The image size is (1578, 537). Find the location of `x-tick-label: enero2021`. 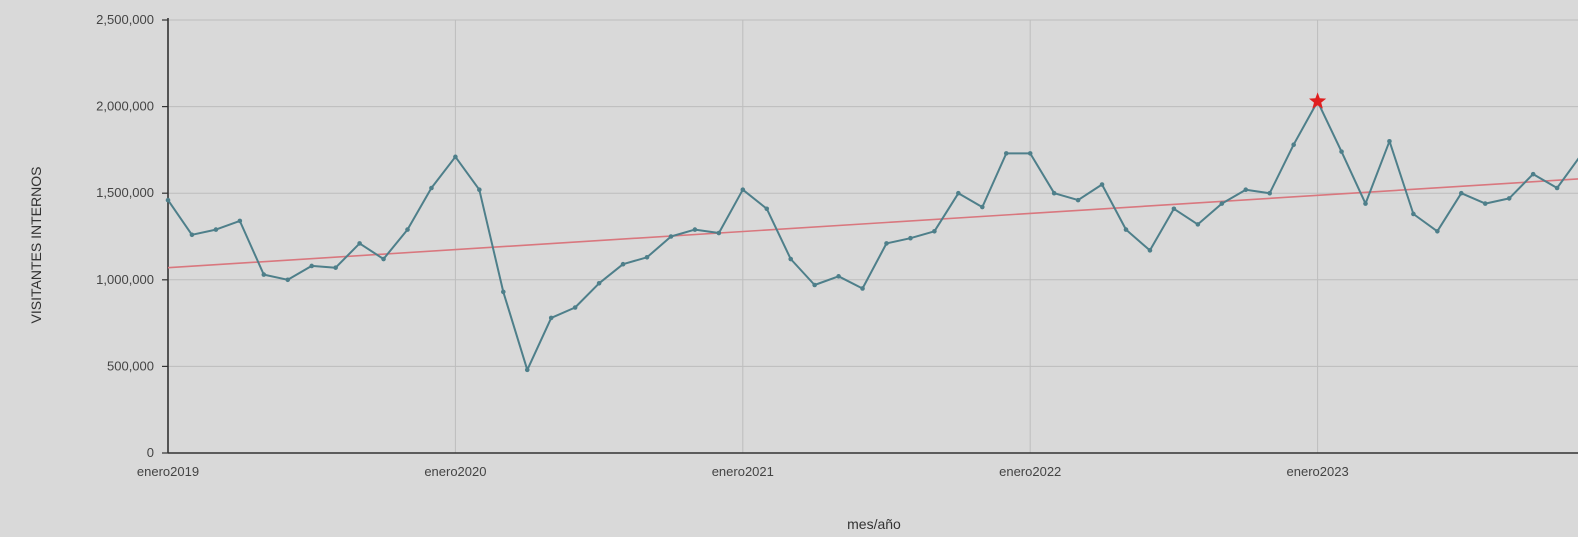

x-tick-label: enero2021 is located at coordinates (743, 471).